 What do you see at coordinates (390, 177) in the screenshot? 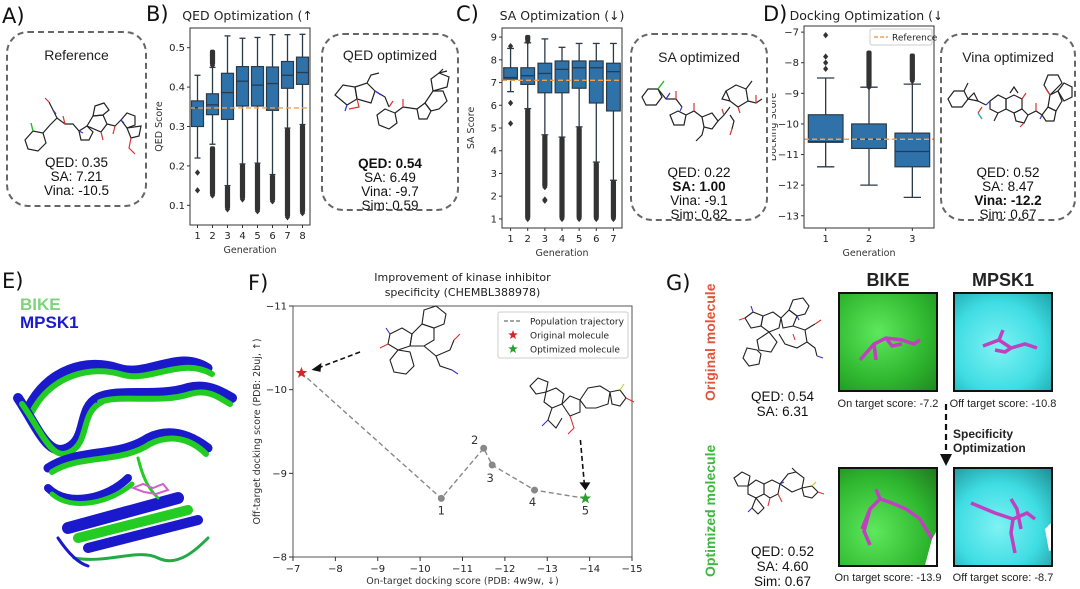
I see `qed-optimized-stat-sa: SA: 6.49` at bounding box center [390, 177].